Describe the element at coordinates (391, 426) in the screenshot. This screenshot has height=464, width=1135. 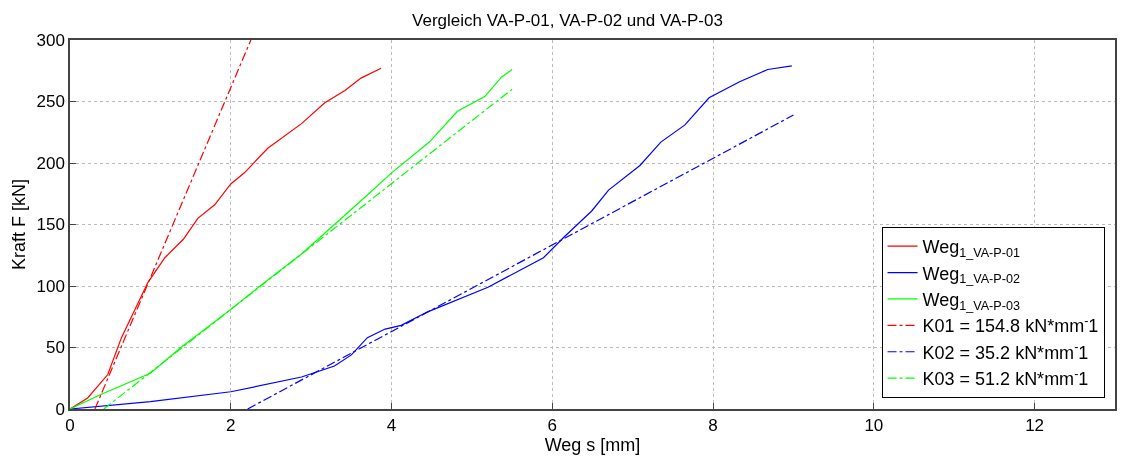
I see `x-tick-label: 4` at that location.